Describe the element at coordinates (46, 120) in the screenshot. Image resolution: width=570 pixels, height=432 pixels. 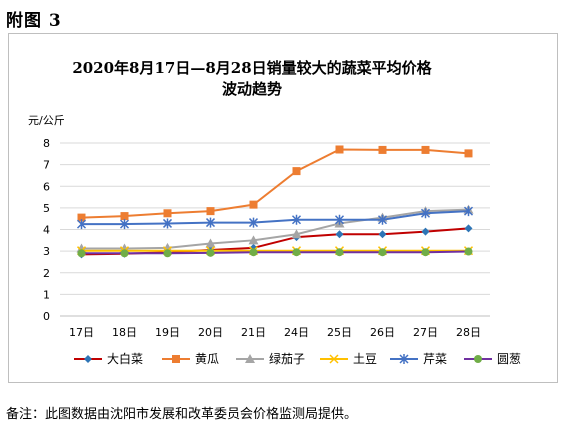
I see `y-axis-unit-label: 元/公斤` at that location.